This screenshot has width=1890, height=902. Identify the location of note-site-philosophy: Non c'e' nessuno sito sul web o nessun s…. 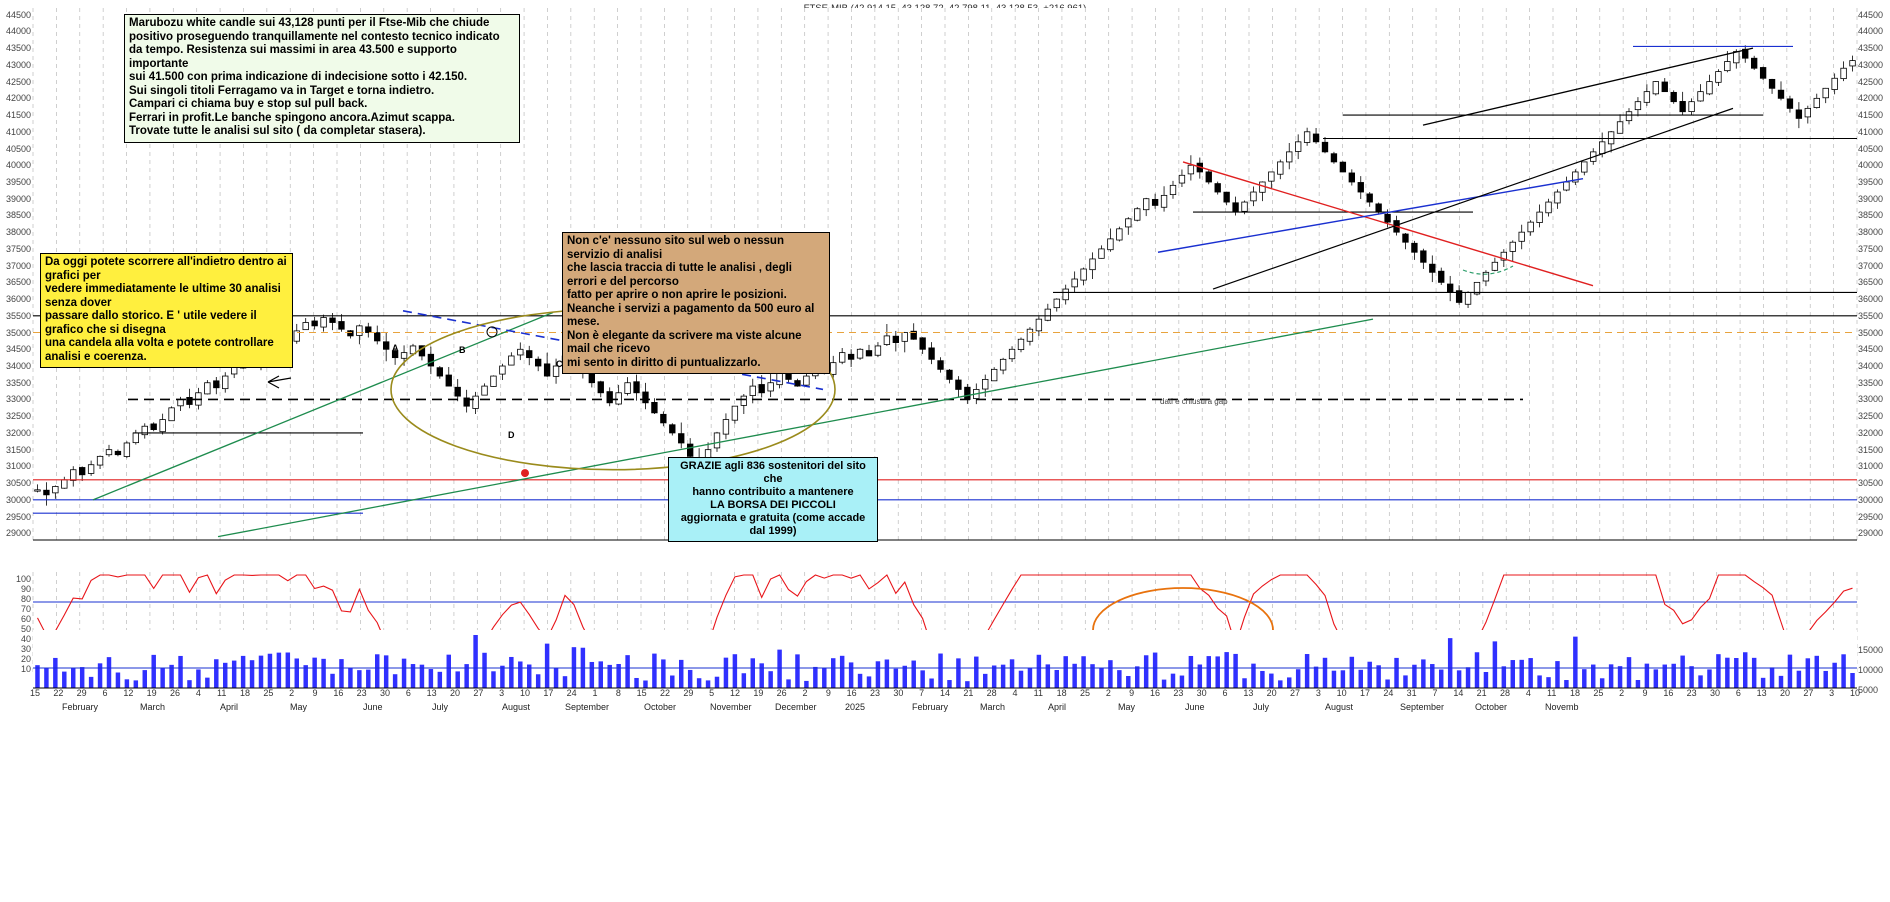
(696, 303).